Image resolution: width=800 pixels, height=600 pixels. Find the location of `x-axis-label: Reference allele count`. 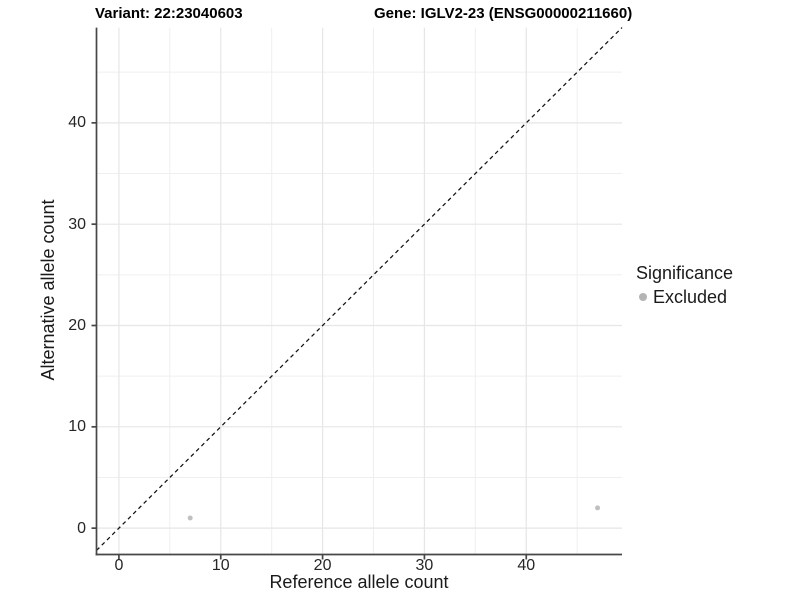

x-axis-label: Reference allele count is located at coordinates (359, 582).